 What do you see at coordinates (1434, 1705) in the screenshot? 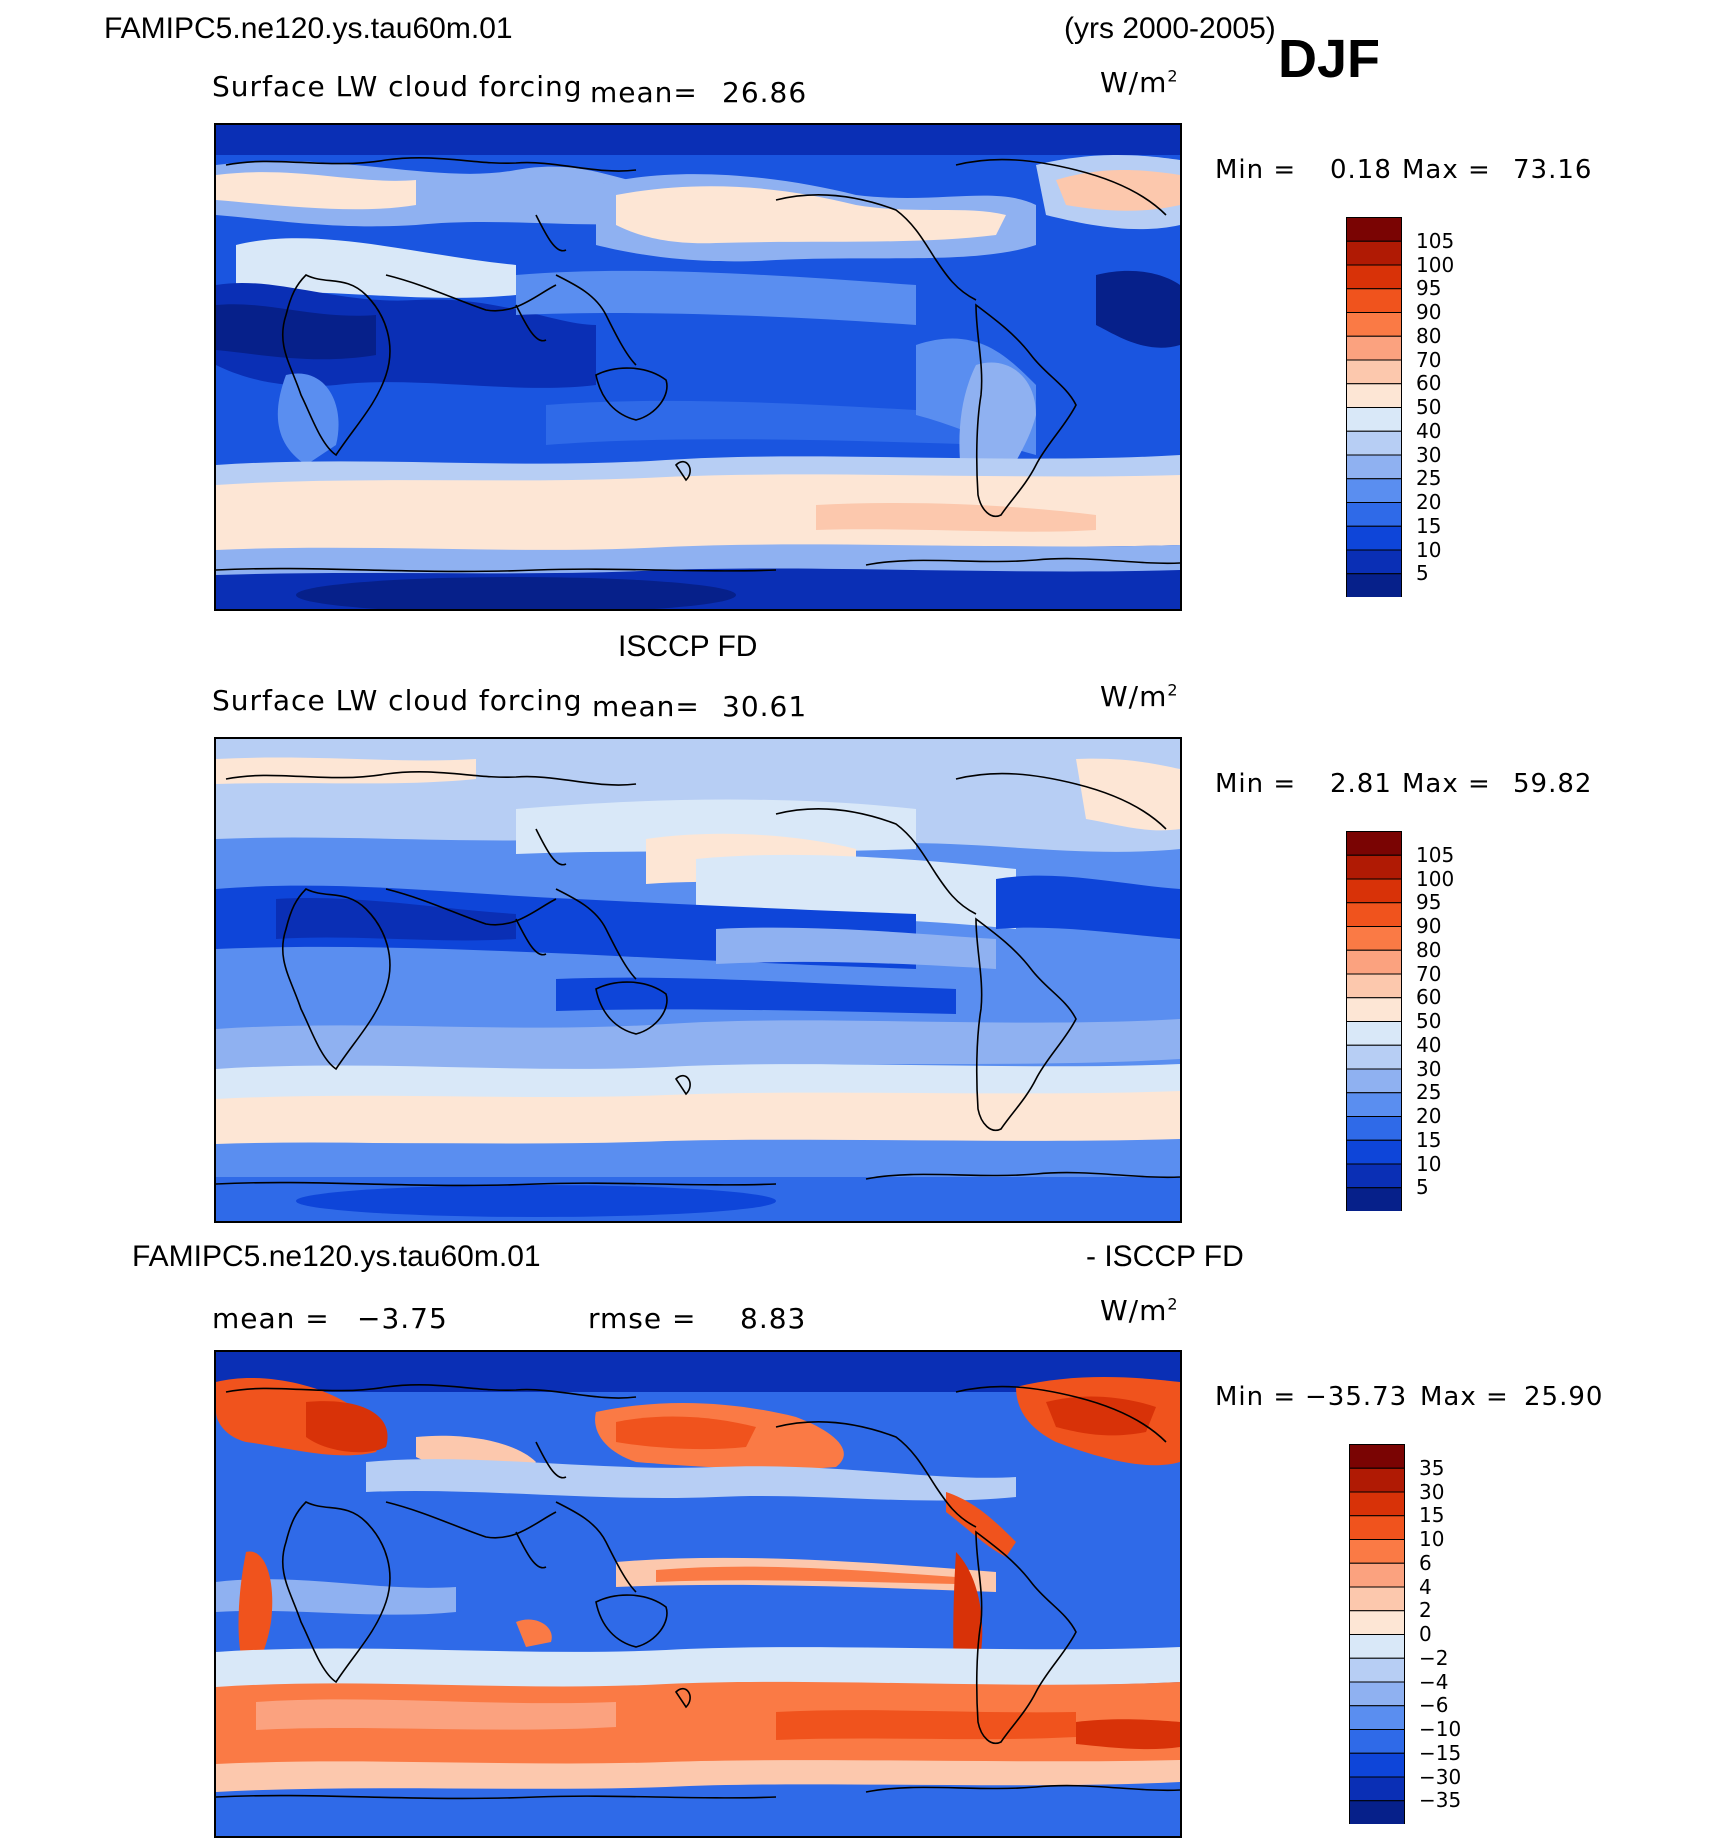
I see `colorbar-tick-label: −6` at bounding box center [1434, 1705].